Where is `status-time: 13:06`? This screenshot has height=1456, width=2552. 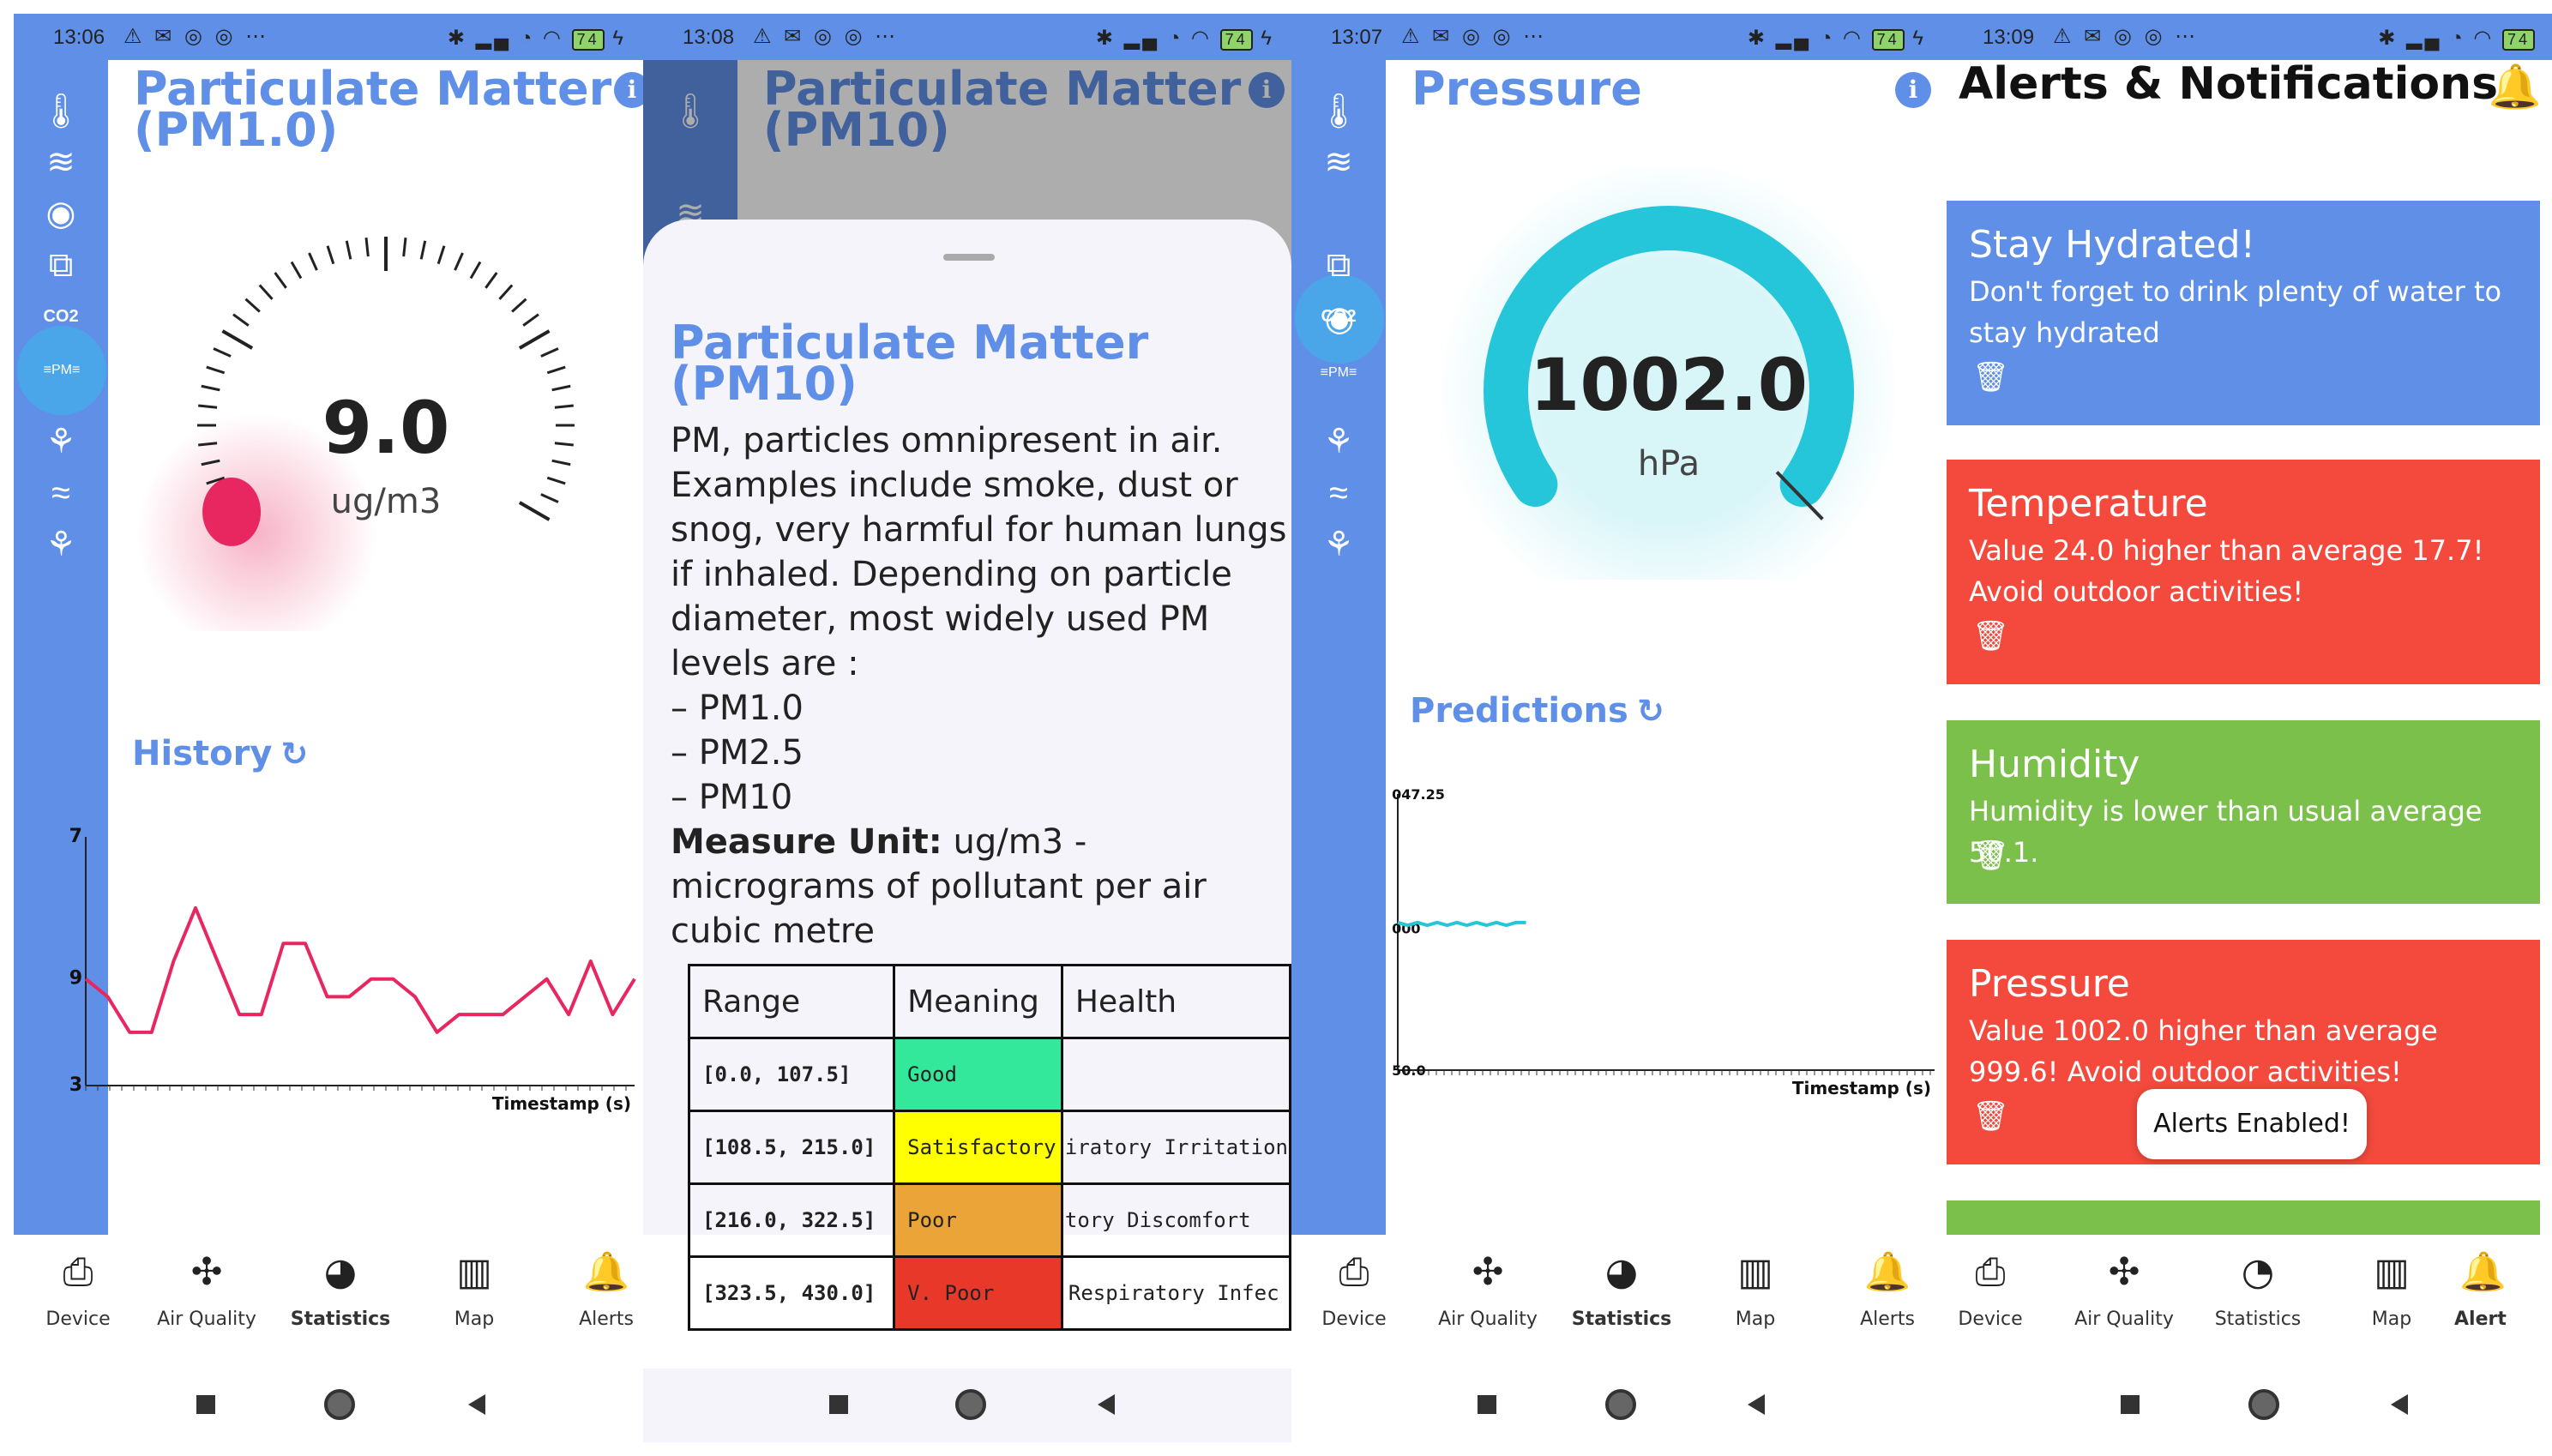 status-time: 13:06 is located at coordinates (79, 37).